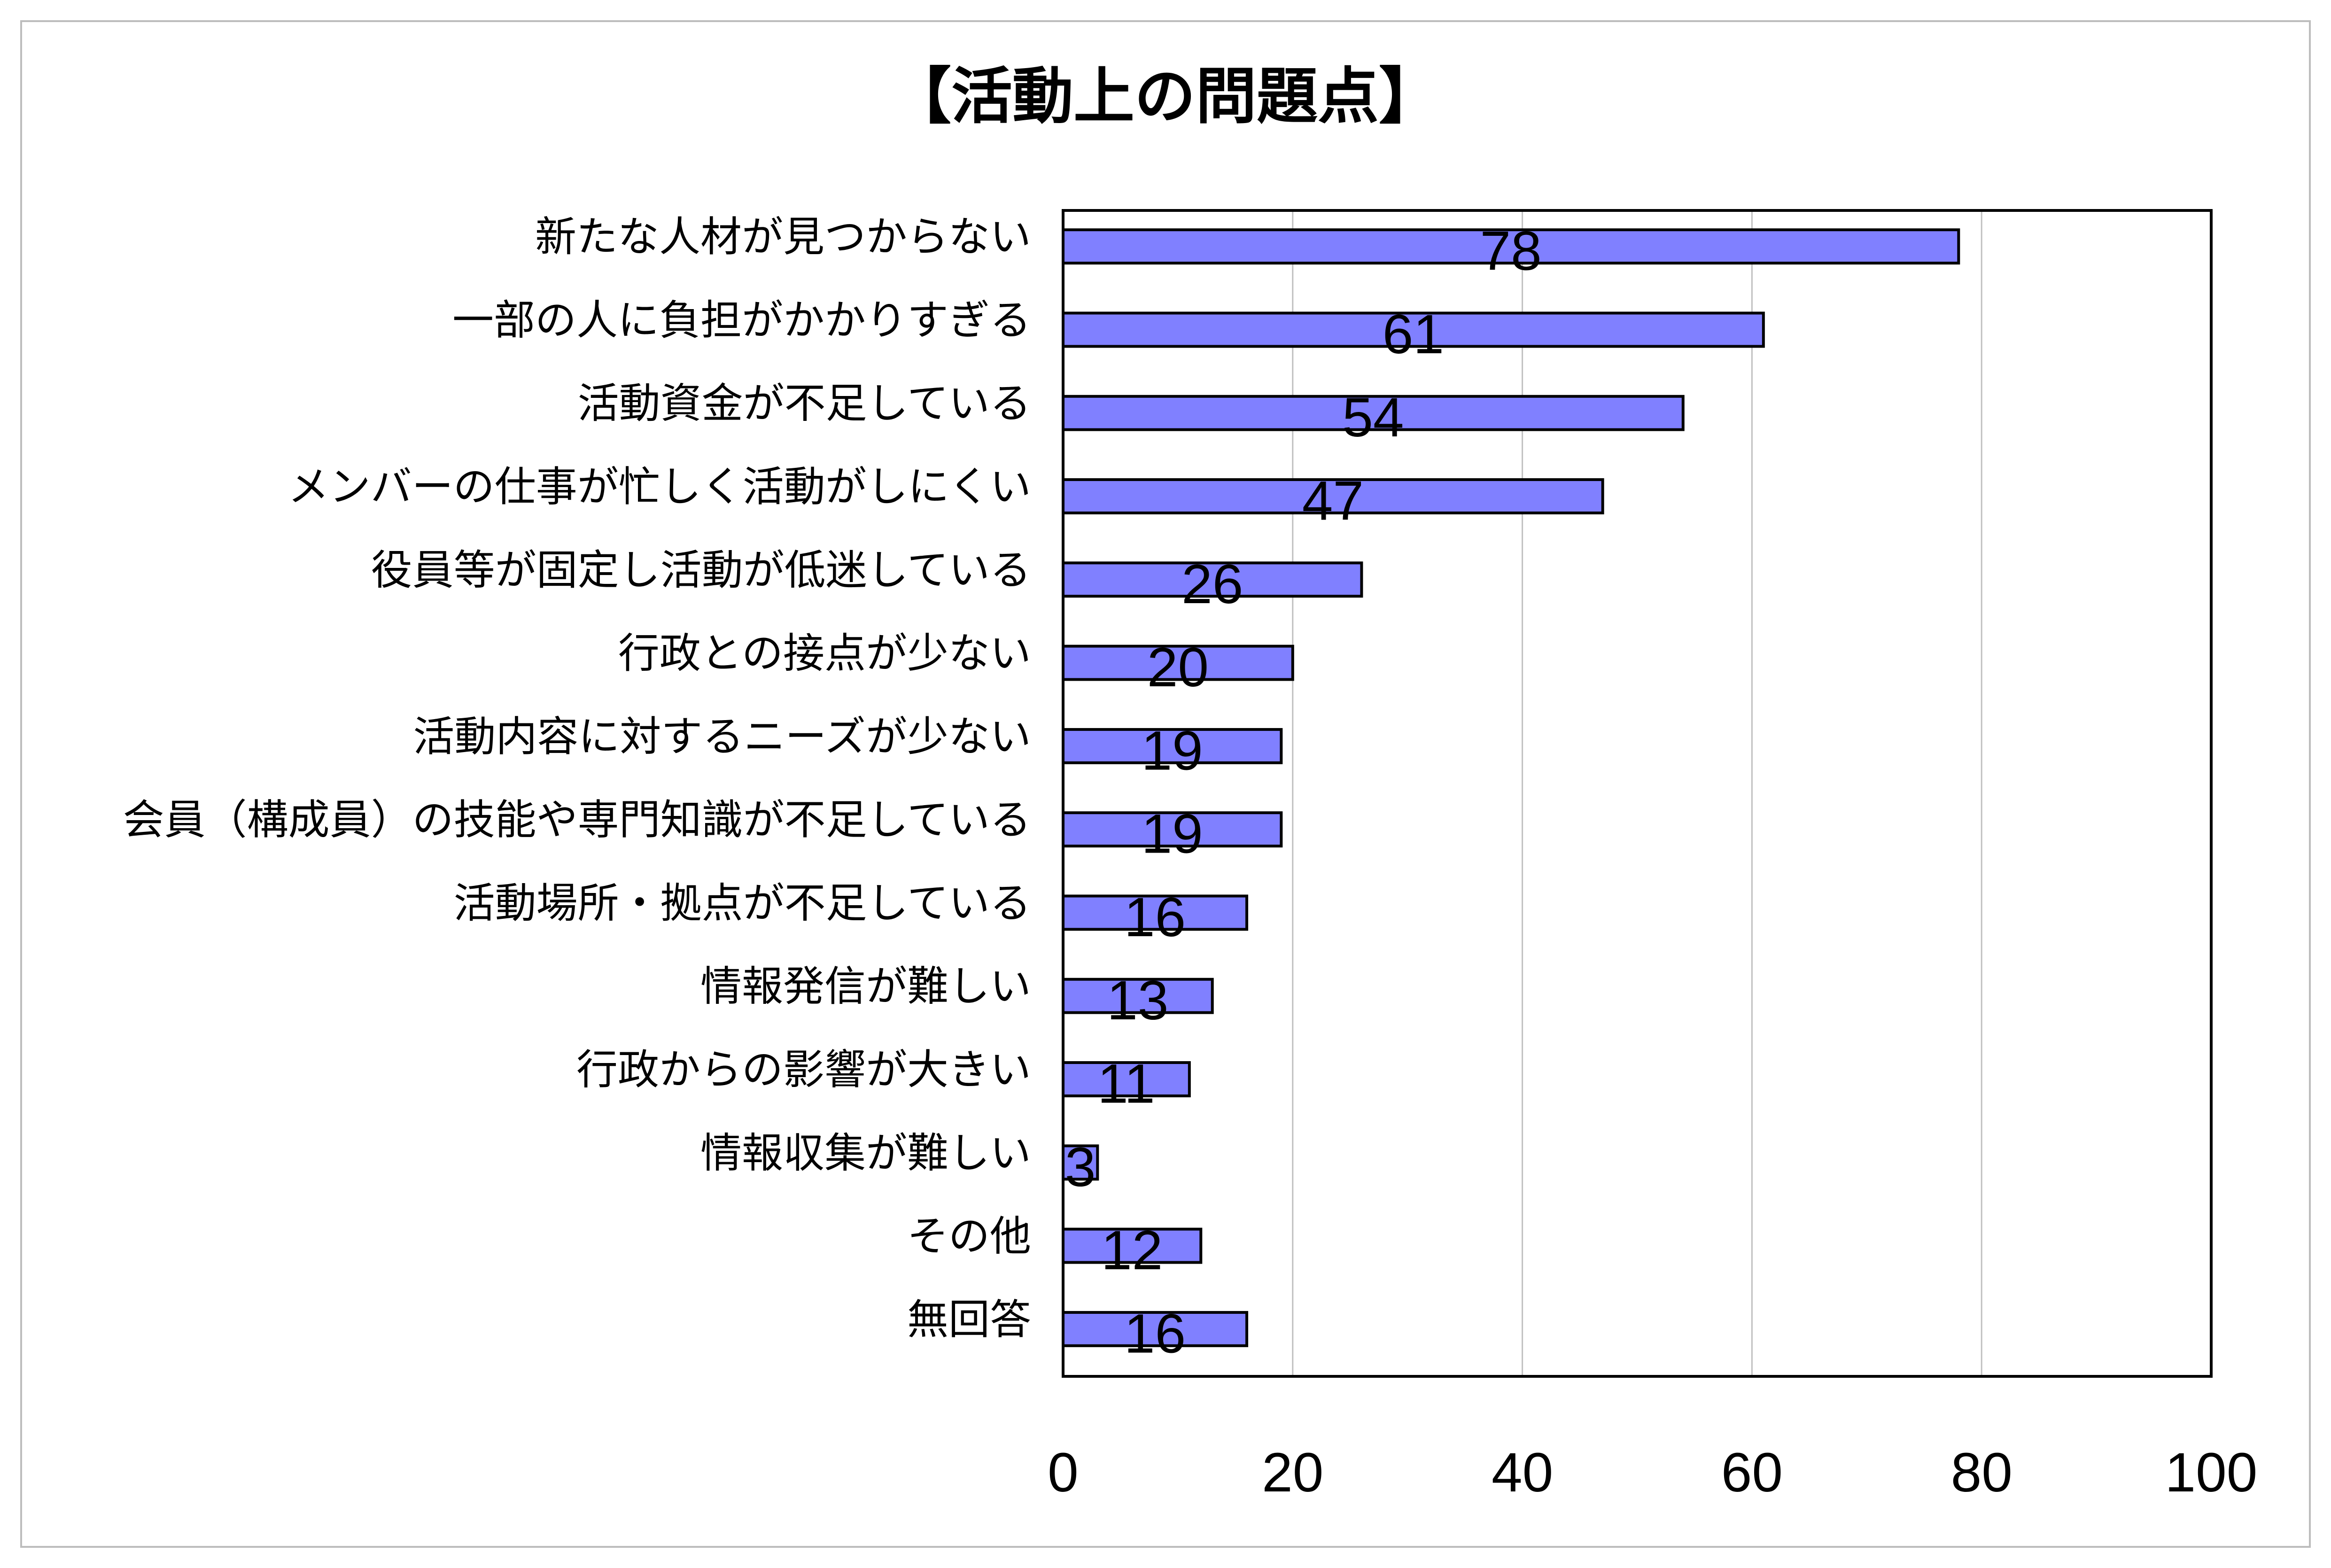  What do you see at coordinates (722, 736) in the screenshot?
I see `category-label: 活動内容に対するニーズが少ない` at bounding box center [722, 736].